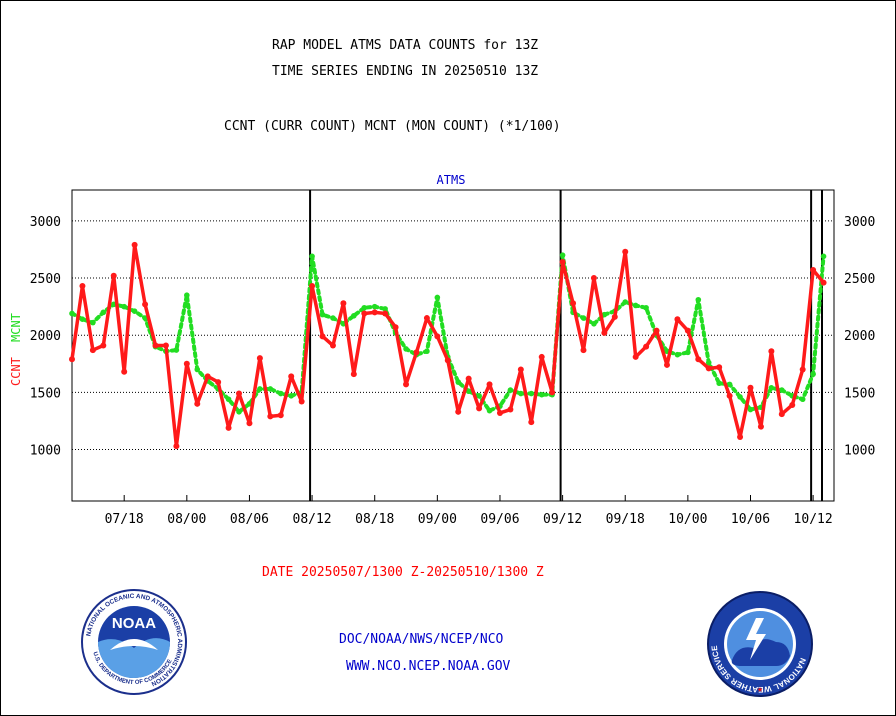 This screenshot has height=716, width=896. I want to click on organization-label: DOC/NOAA/NWS/NCEP/NCO, so click(421, 639).